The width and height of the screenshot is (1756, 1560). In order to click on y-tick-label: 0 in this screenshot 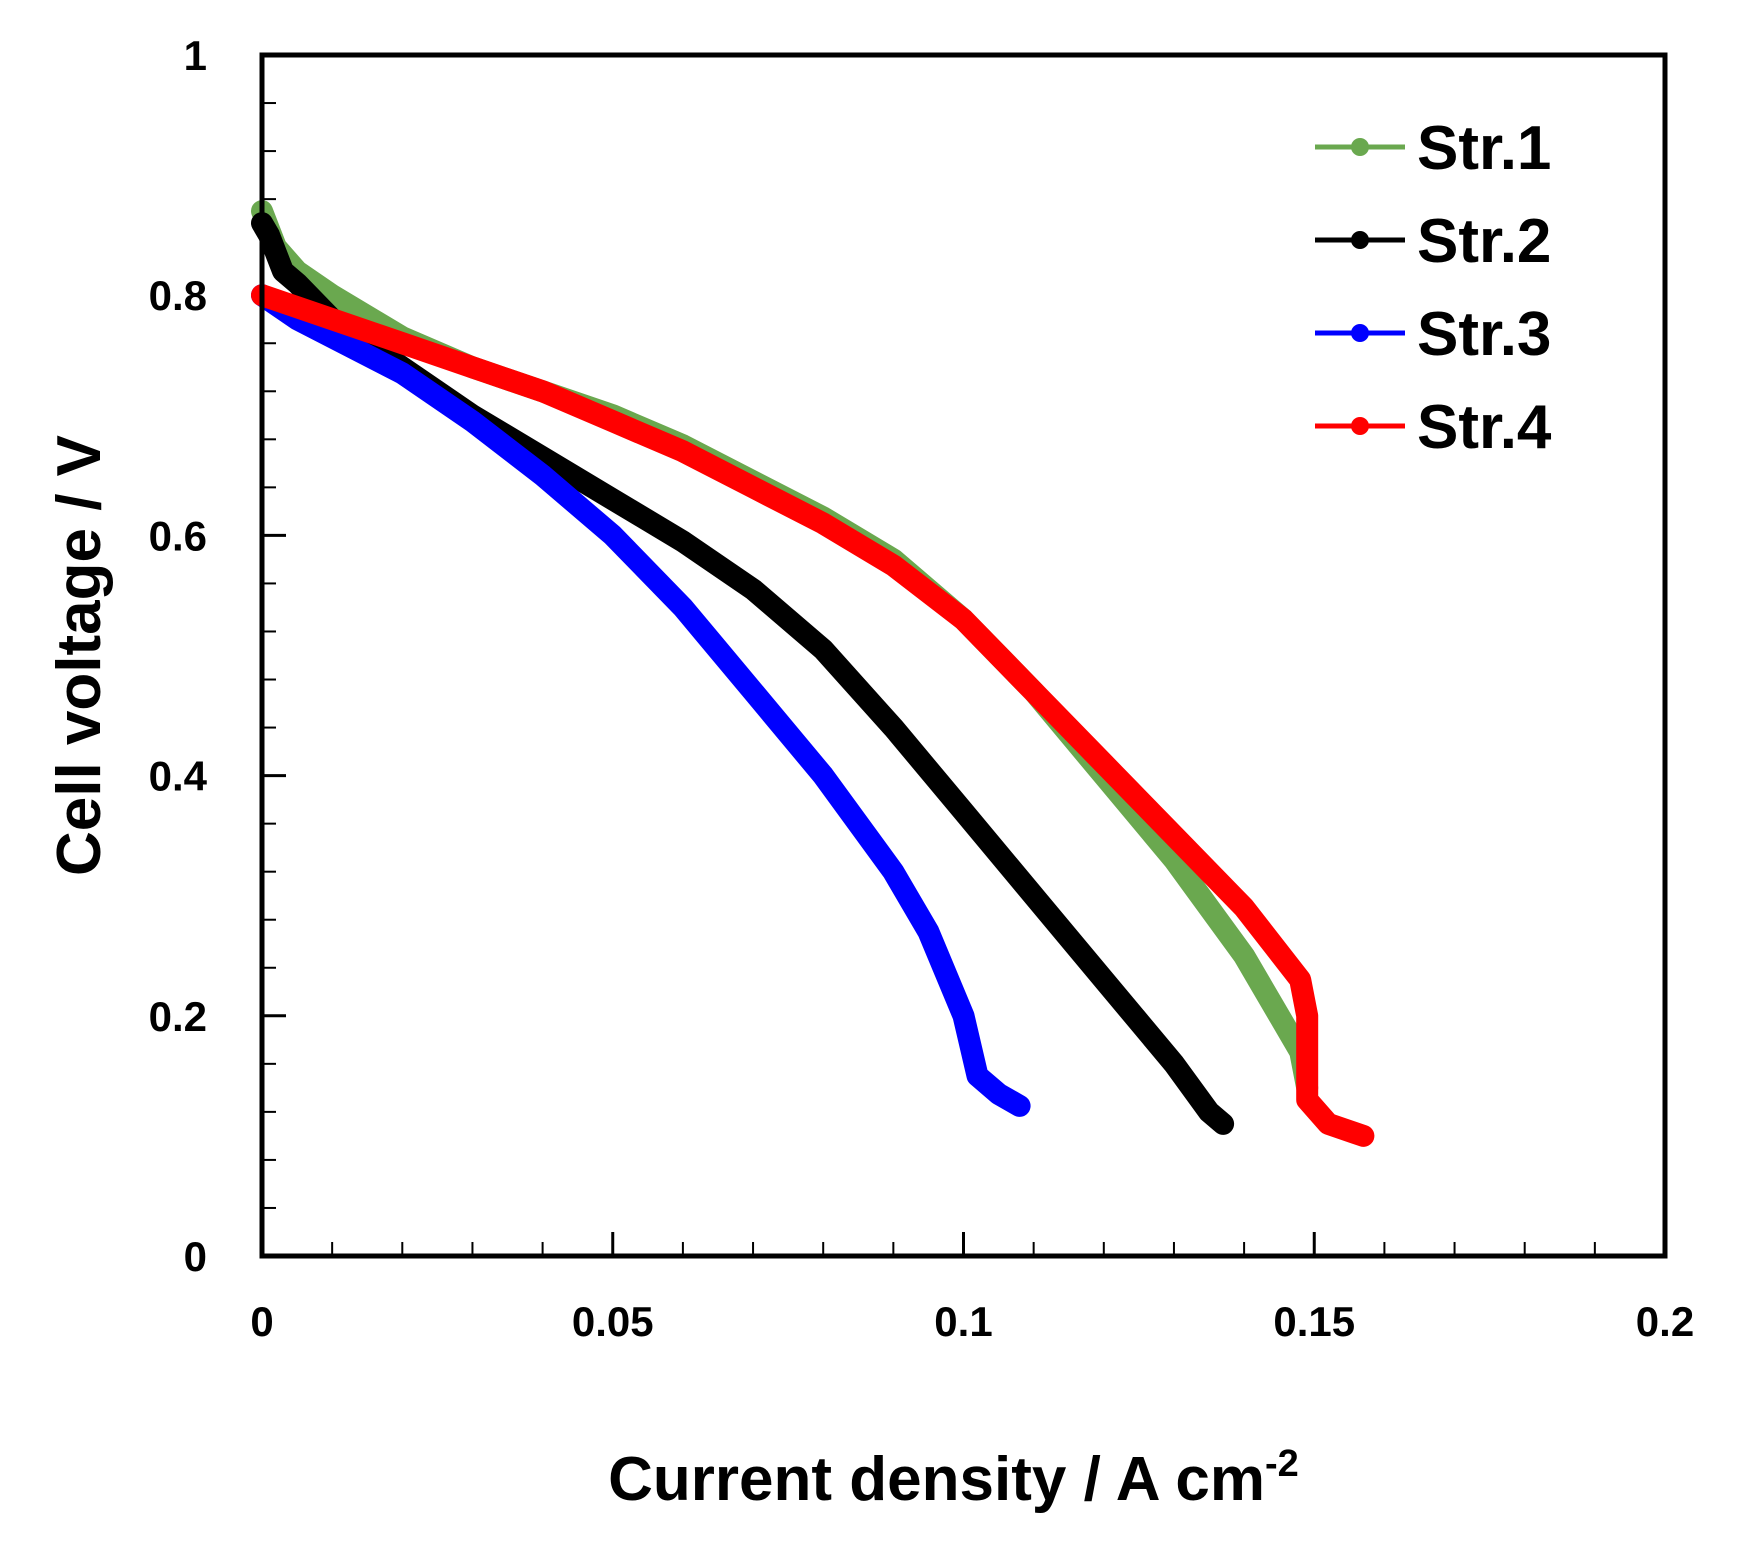, I will do `click(195, 1256)`.